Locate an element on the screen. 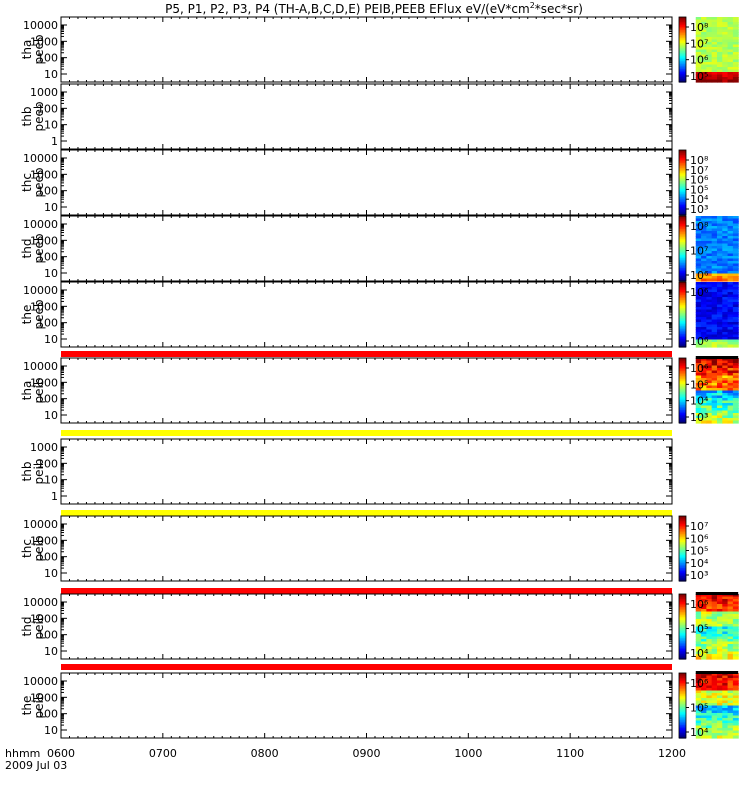  colorbar: 10⁶ 10⁶ is located at coordinates (693, 314).